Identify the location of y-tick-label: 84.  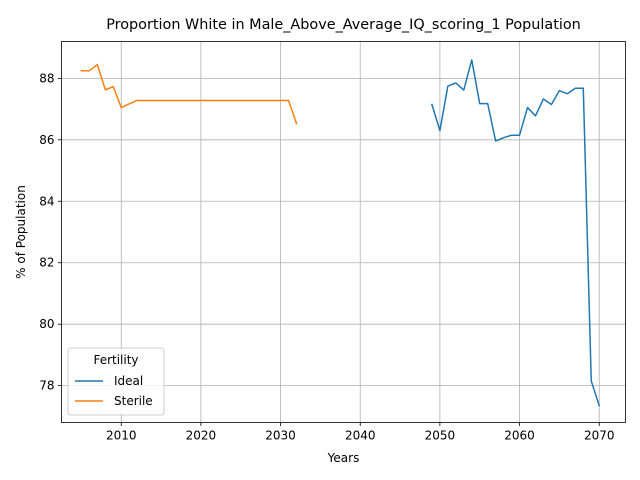
(46, 201).